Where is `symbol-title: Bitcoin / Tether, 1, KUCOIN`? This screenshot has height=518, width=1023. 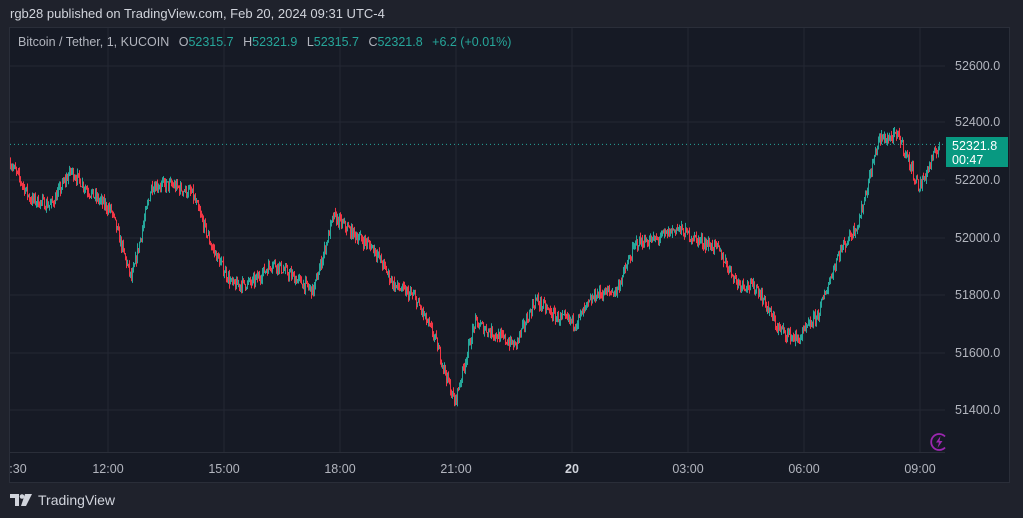 symbol-title: Bitcoin / Tether, 1, KUCOIN is located at coordinates (94, 42).